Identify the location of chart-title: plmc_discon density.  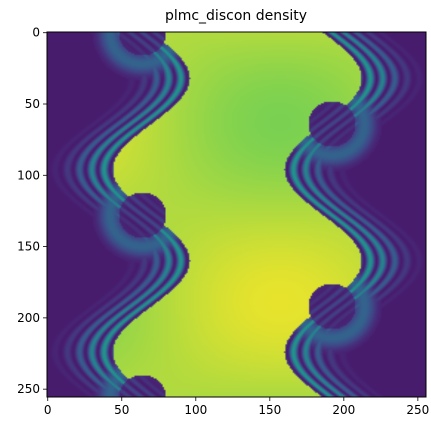
(236, 16).